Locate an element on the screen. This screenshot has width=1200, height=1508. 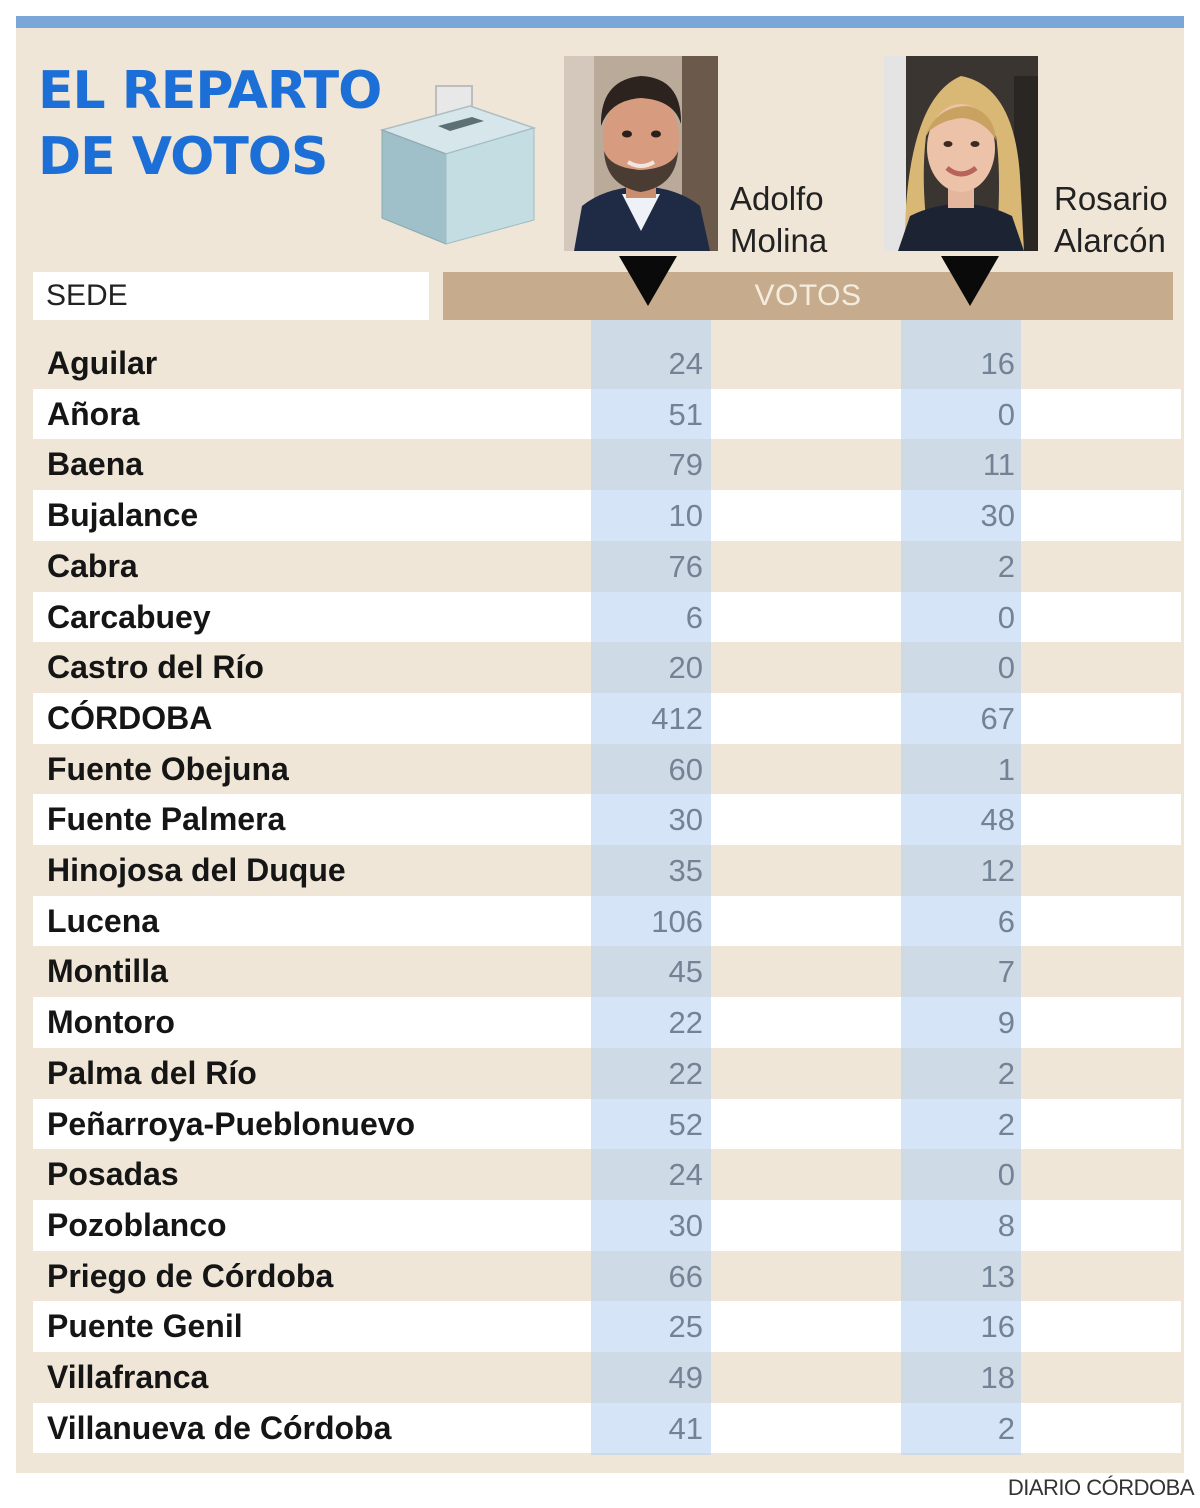
candidate-photo-alarcon is located at coordinates (961, 153).